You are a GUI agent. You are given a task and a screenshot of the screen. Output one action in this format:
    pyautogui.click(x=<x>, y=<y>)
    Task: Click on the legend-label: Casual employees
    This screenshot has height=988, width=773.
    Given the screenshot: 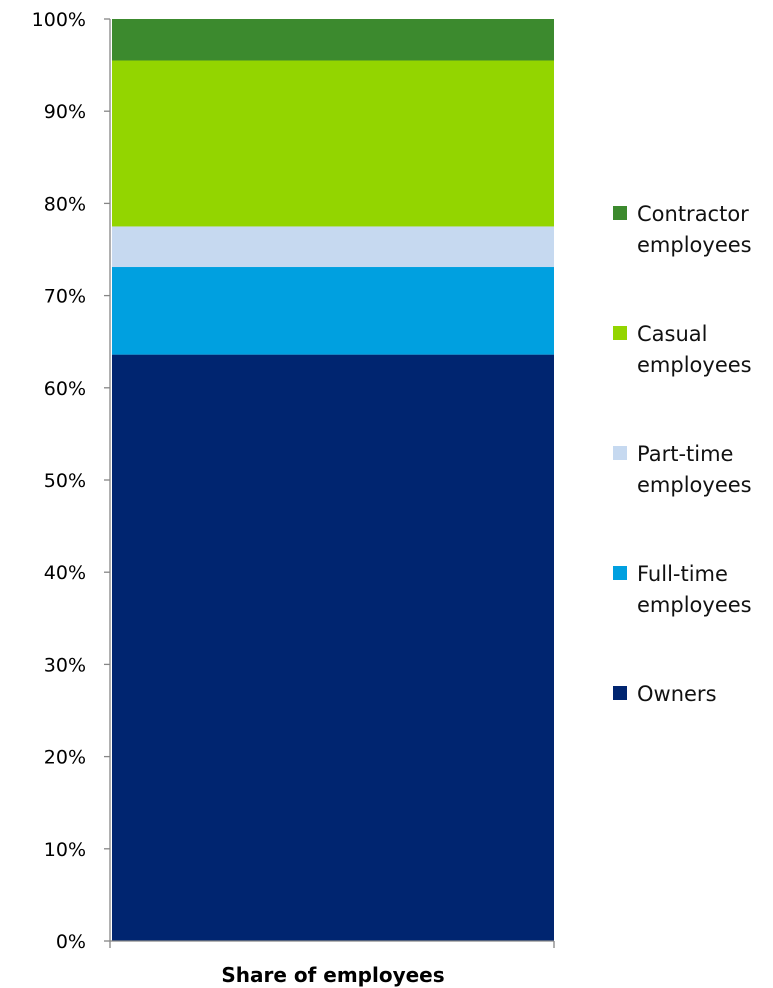 What is the action you would take?
    pyautogui.click(x=694, y=349)
    